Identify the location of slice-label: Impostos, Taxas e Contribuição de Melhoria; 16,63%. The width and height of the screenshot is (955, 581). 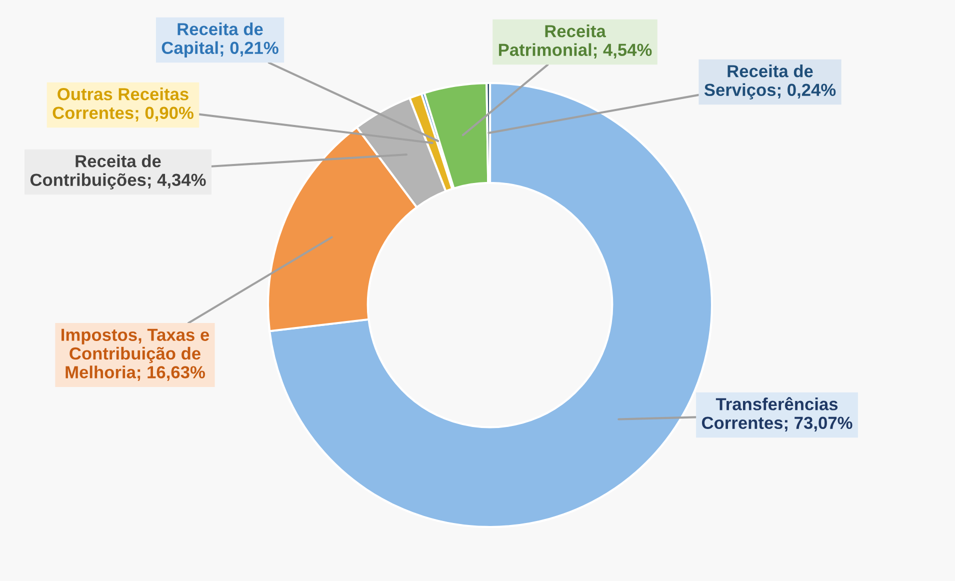
(136, 354).